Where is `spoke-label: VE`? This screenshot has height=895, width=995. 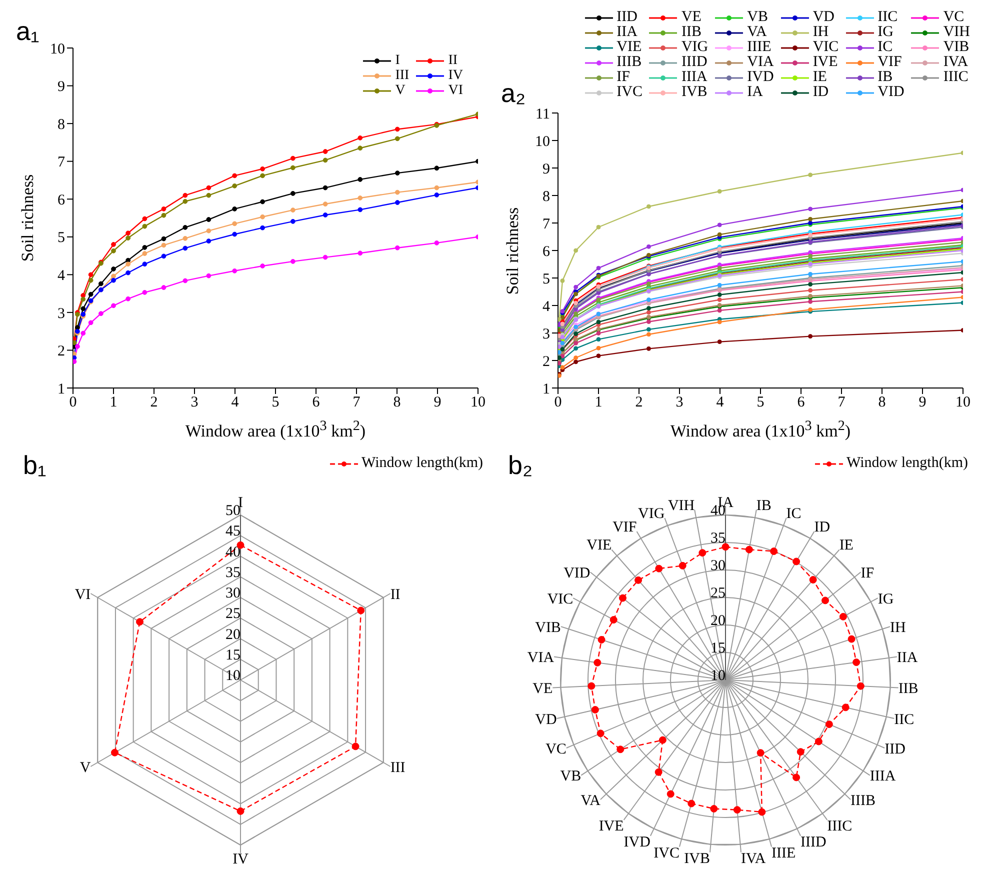 spoke-label: VE is located at coordinates (542, 689).